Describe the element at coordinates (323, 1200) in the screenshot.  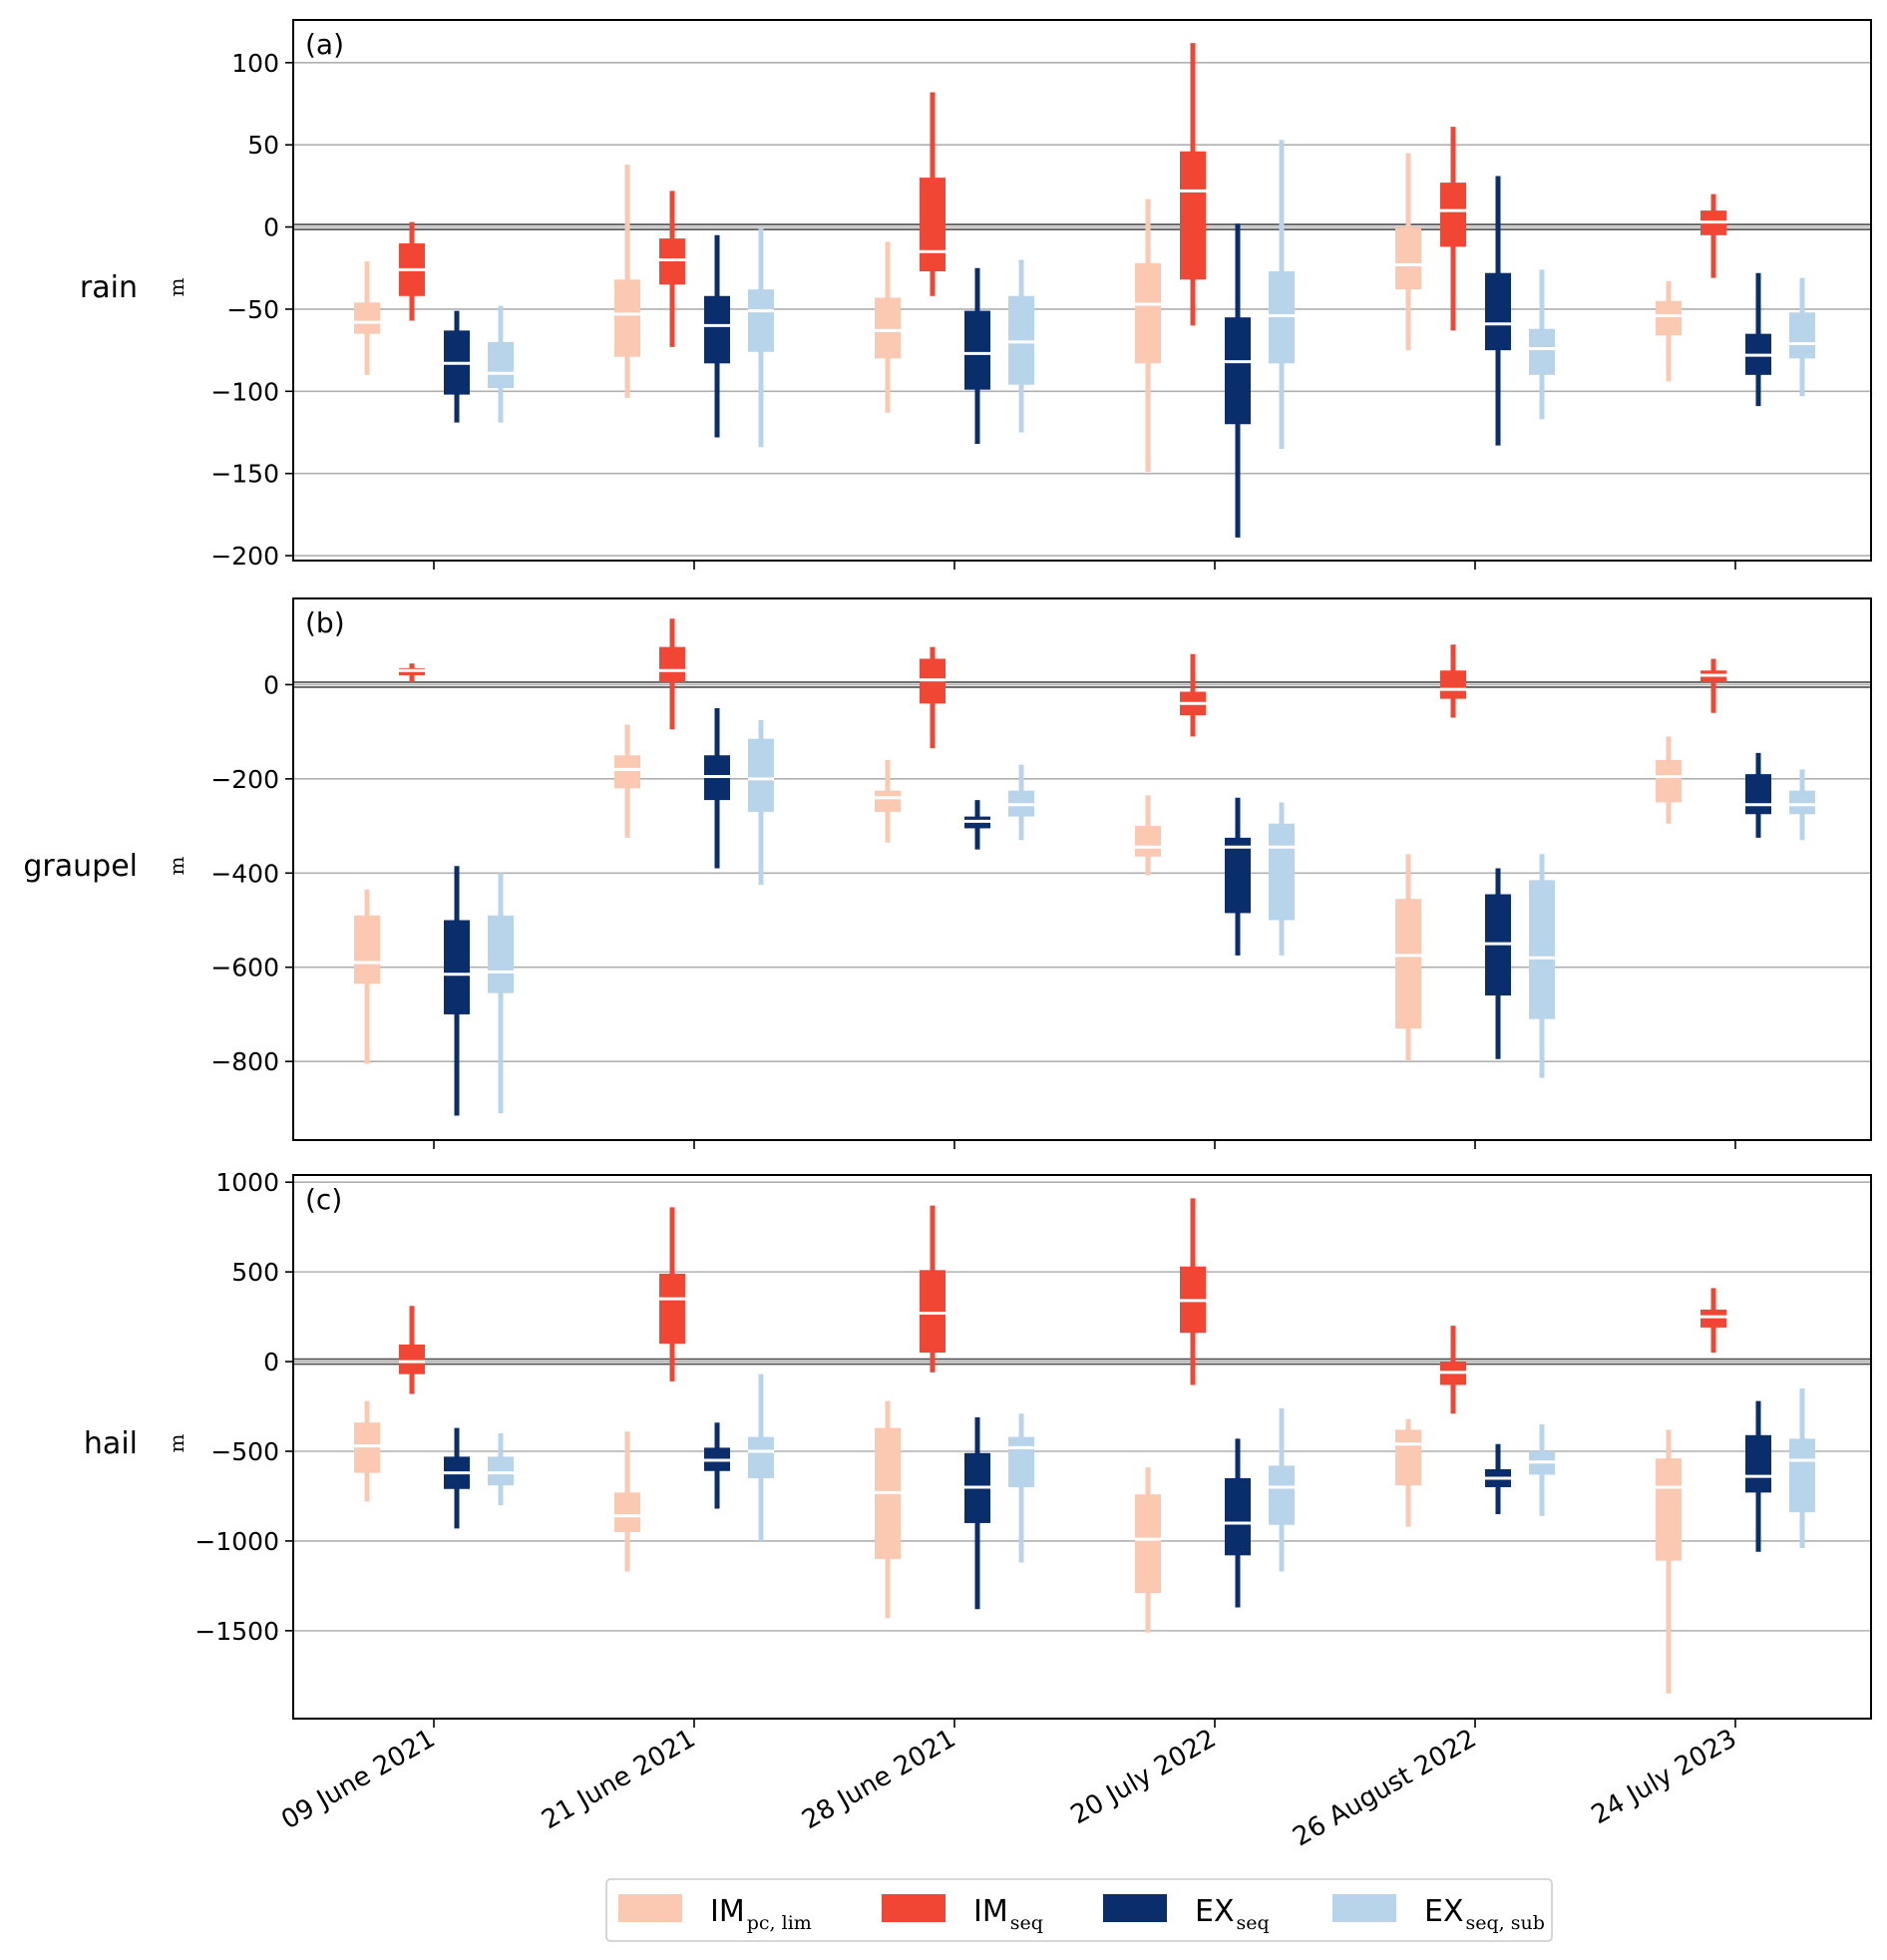
I see `panel-tag: (c)` at that location.